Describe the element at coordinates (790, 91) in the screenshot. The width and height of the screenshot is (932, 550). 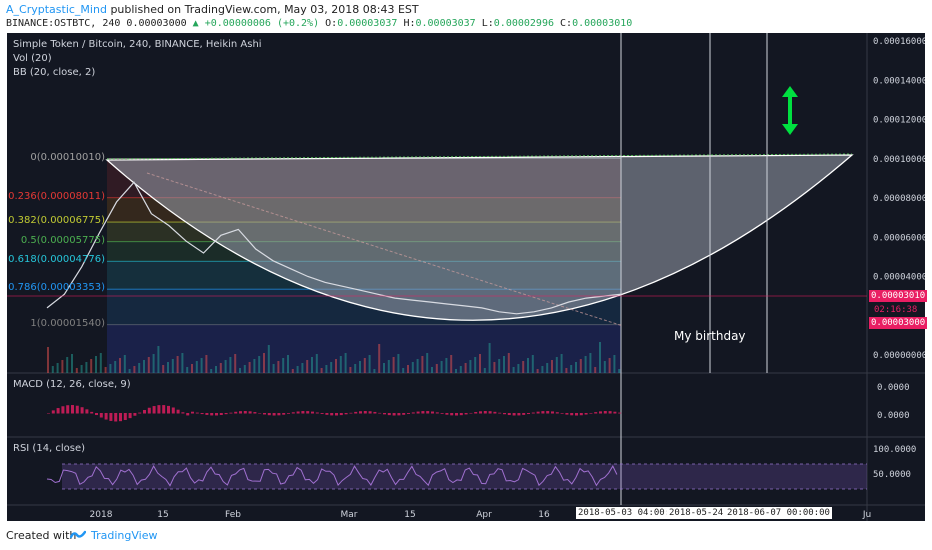
I see `arrow-head-up` at that location.